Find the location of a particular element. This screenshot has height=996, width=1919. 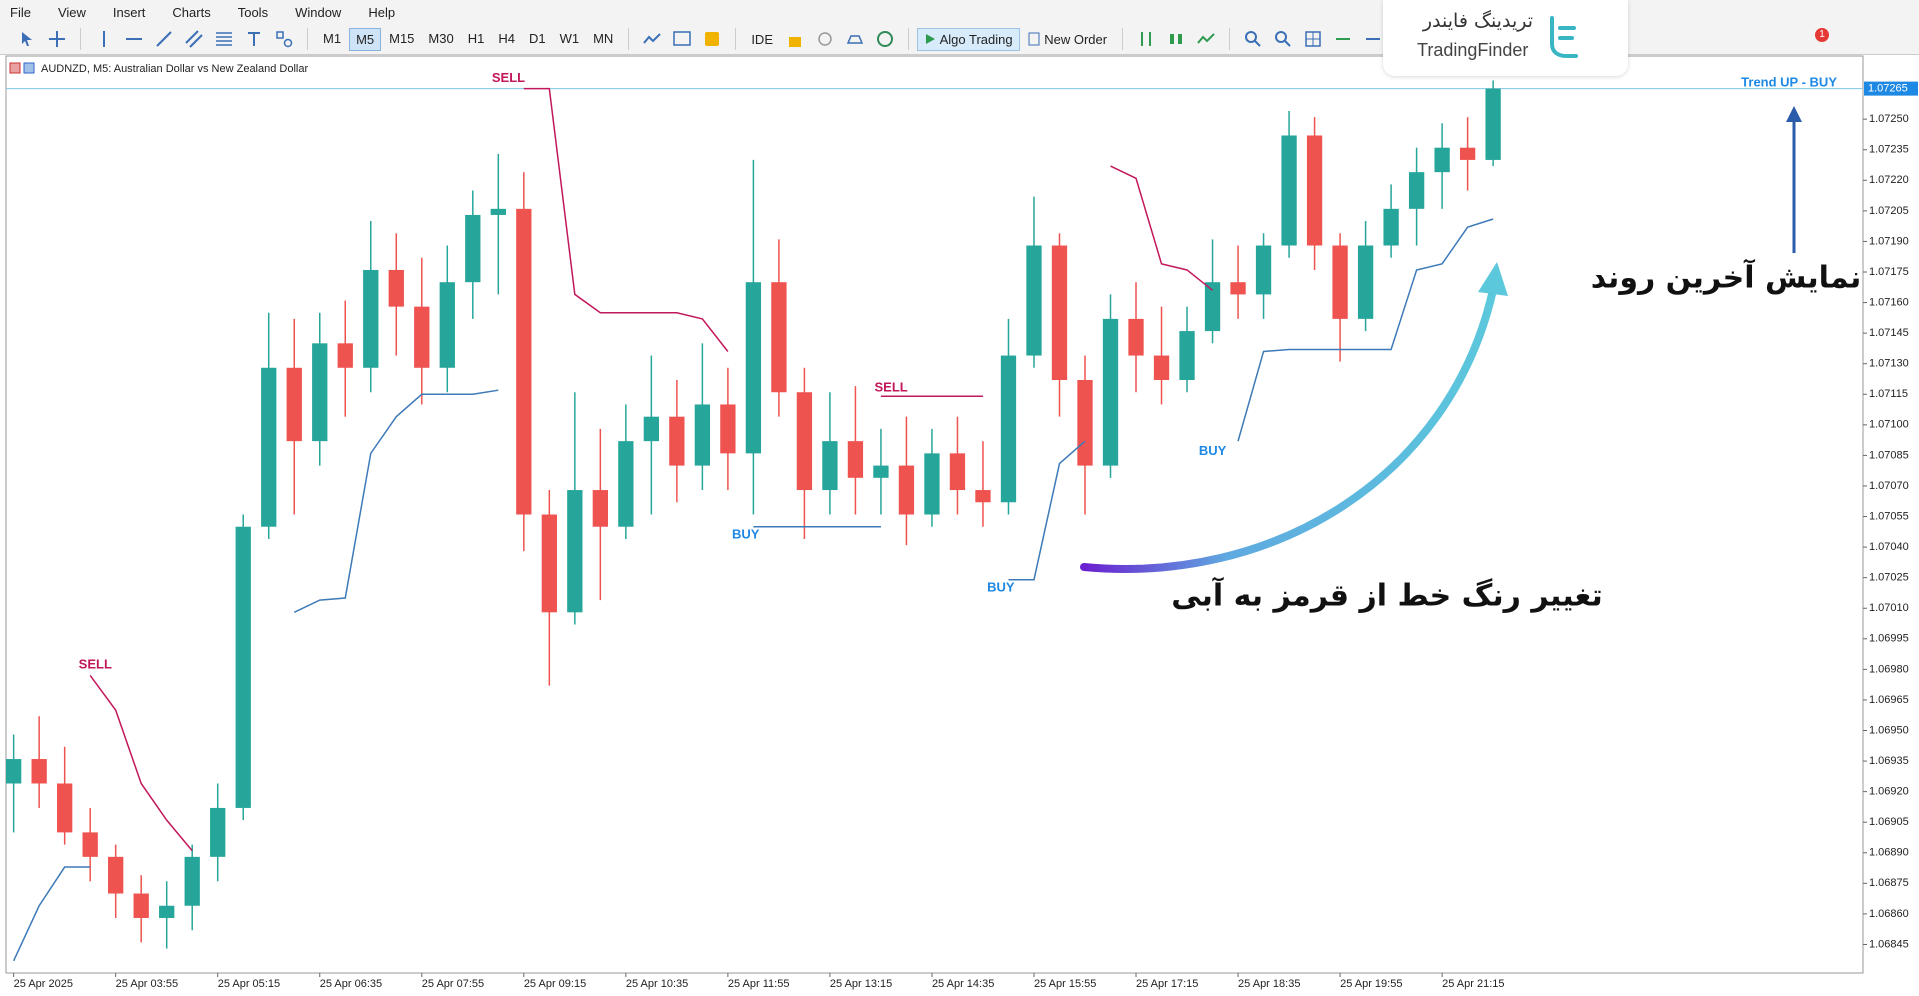

menu-item: Charts is located at coordinates (191, 12).